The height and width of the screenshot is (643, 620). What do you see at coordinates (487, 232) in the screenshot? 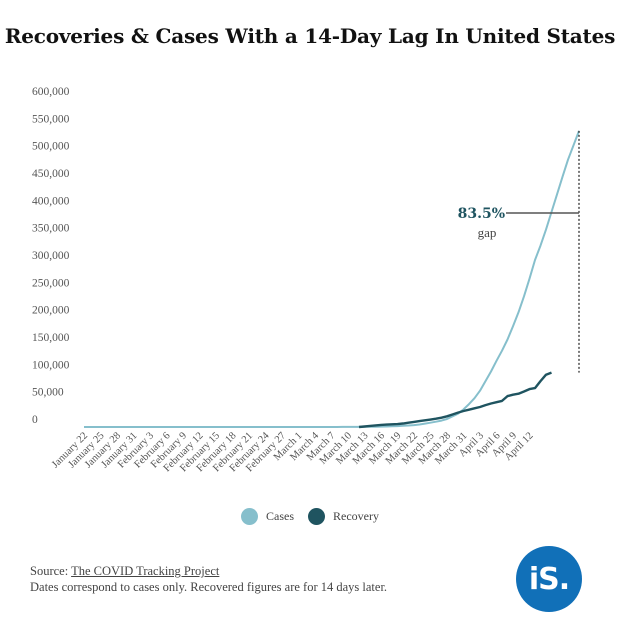
I see `gap-text-label: gap` at bounding box center [487, 232].